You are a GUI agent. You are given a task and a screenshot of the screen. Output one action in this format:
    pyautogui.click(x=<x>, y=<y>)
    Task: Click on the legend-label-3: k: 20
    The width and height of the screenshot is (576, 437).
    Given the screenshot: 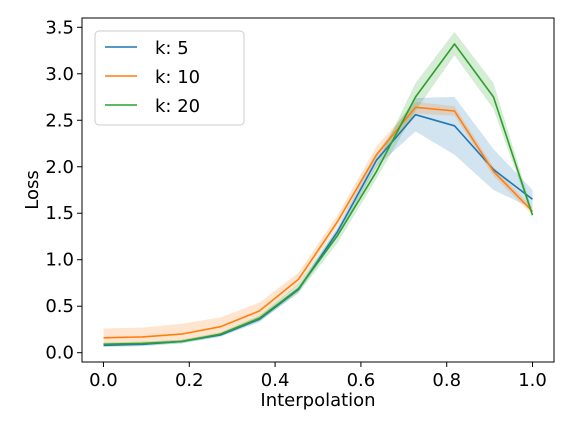 What is the action you would take?
    pyautogui.click(x=177, y=106)
    